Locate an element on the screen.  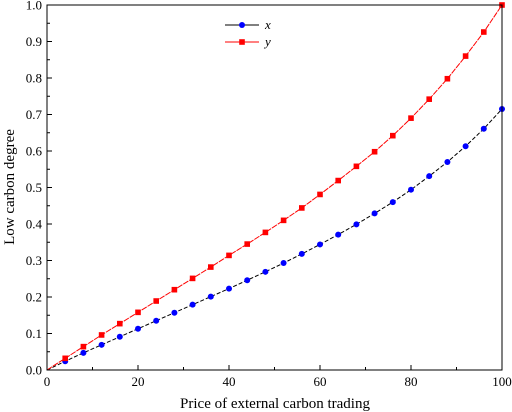
legend-label-x: x is located at coordinates (267, 24).